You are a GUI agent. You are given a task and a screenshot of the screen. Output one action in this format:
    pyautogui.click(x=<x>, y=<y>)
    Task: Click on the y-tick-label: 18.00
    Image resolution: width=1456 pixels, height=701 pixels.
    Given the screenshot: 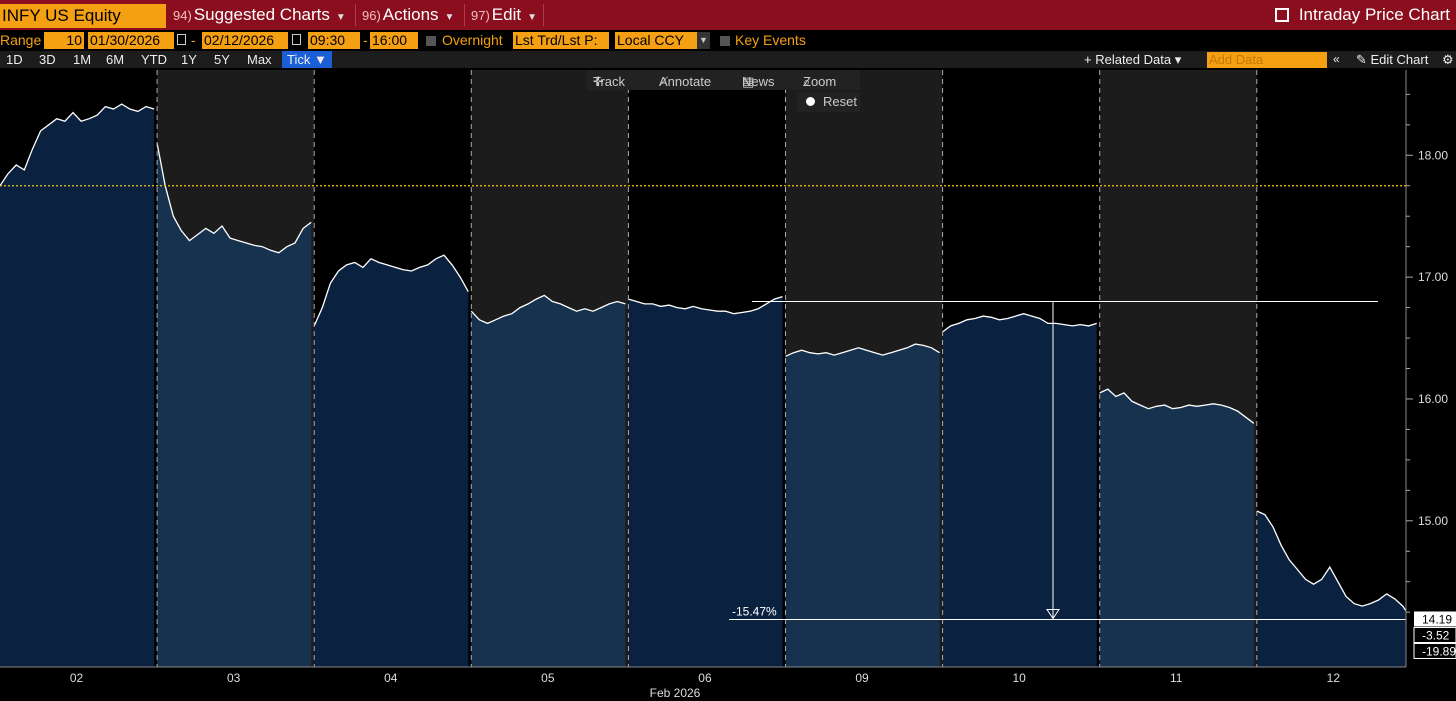 What is the action you would take?
    pyautogui.click(x=1433, y=155)
    